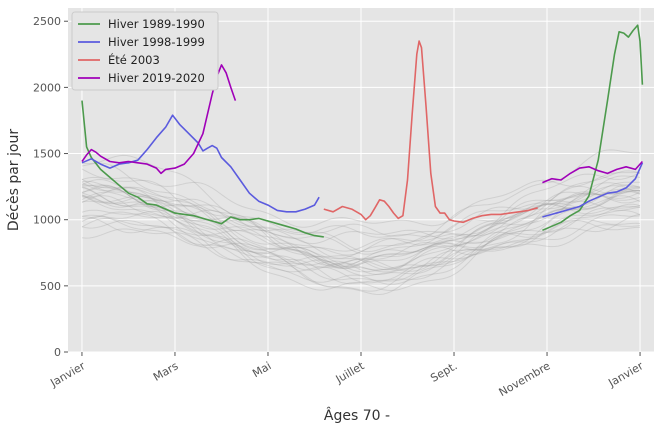  What do you see at coordinates (47, 87) in the screenshot?
I see `y-tick-label: 2000` at bounding box center [47, 87].